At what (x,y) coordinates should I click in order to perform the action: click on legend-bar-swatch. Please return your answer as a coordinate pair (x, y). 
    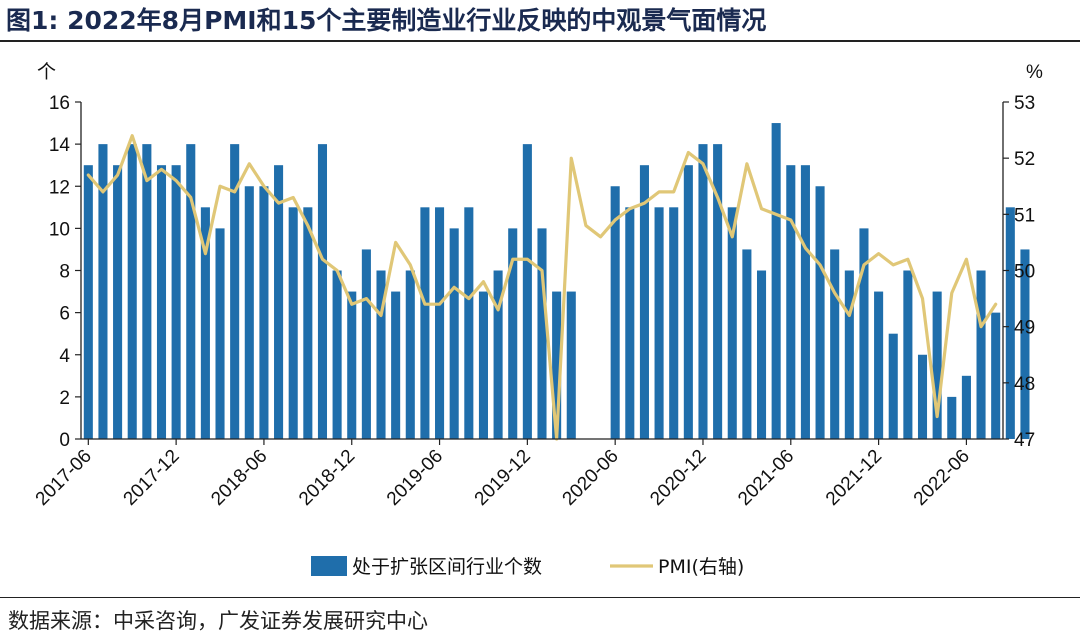
    Looking at the image, I should click on (329, 566).